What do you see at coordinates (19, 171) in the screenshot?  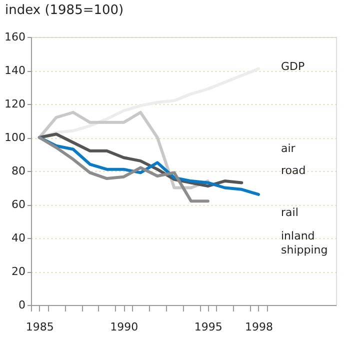 I see `y-tick-label: 80` at bounding box center [19, 171].